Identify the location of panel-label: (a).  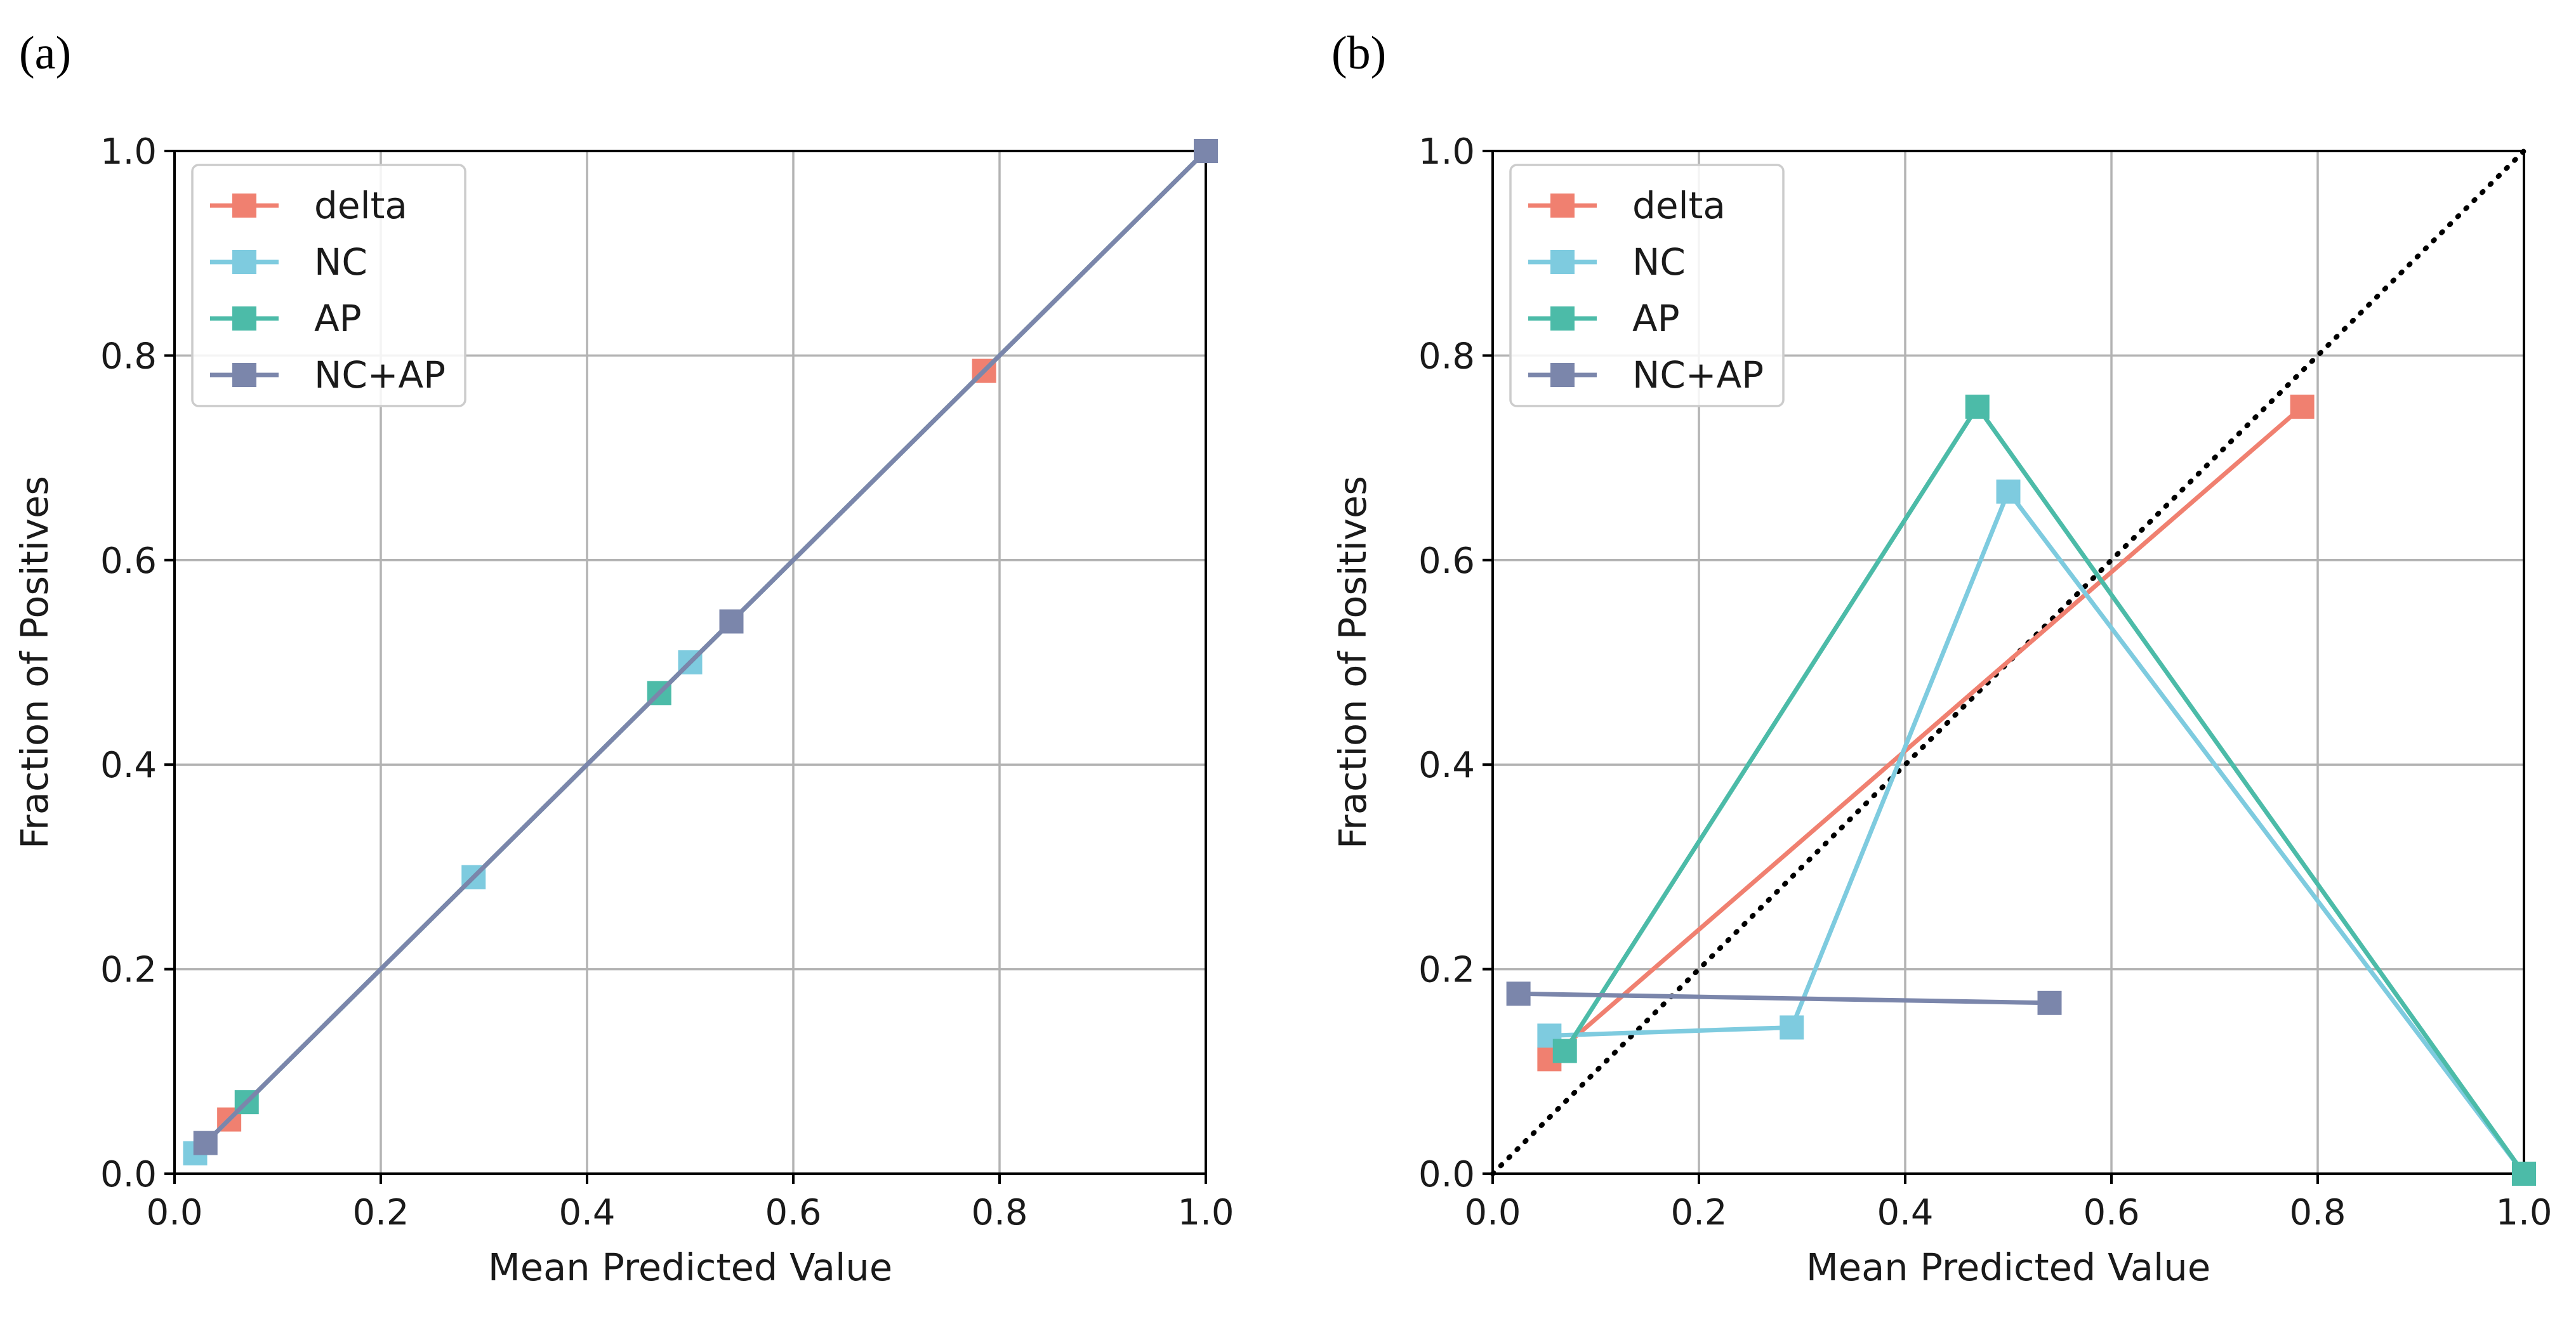
(45, 53).